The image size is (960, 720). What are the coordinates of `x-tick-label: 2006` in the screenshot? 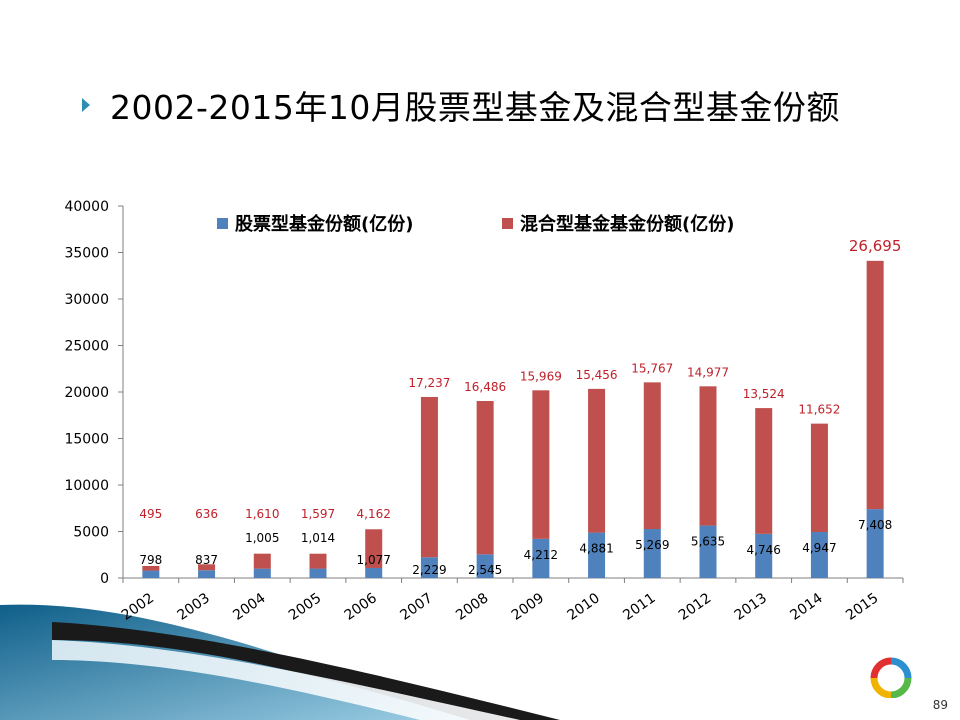 It's located at (361, 607).